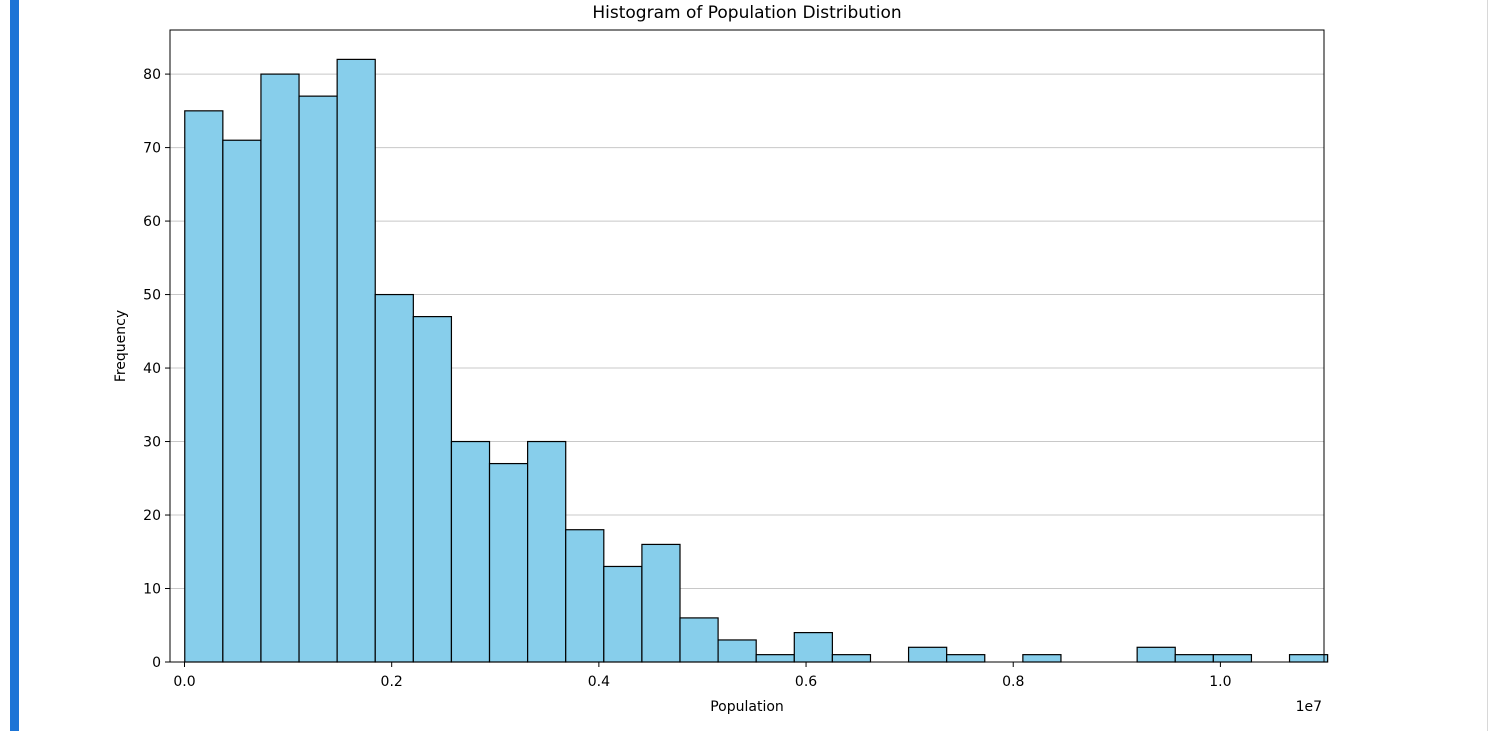  I want to click on left-accent-bar, so click(14, 365).